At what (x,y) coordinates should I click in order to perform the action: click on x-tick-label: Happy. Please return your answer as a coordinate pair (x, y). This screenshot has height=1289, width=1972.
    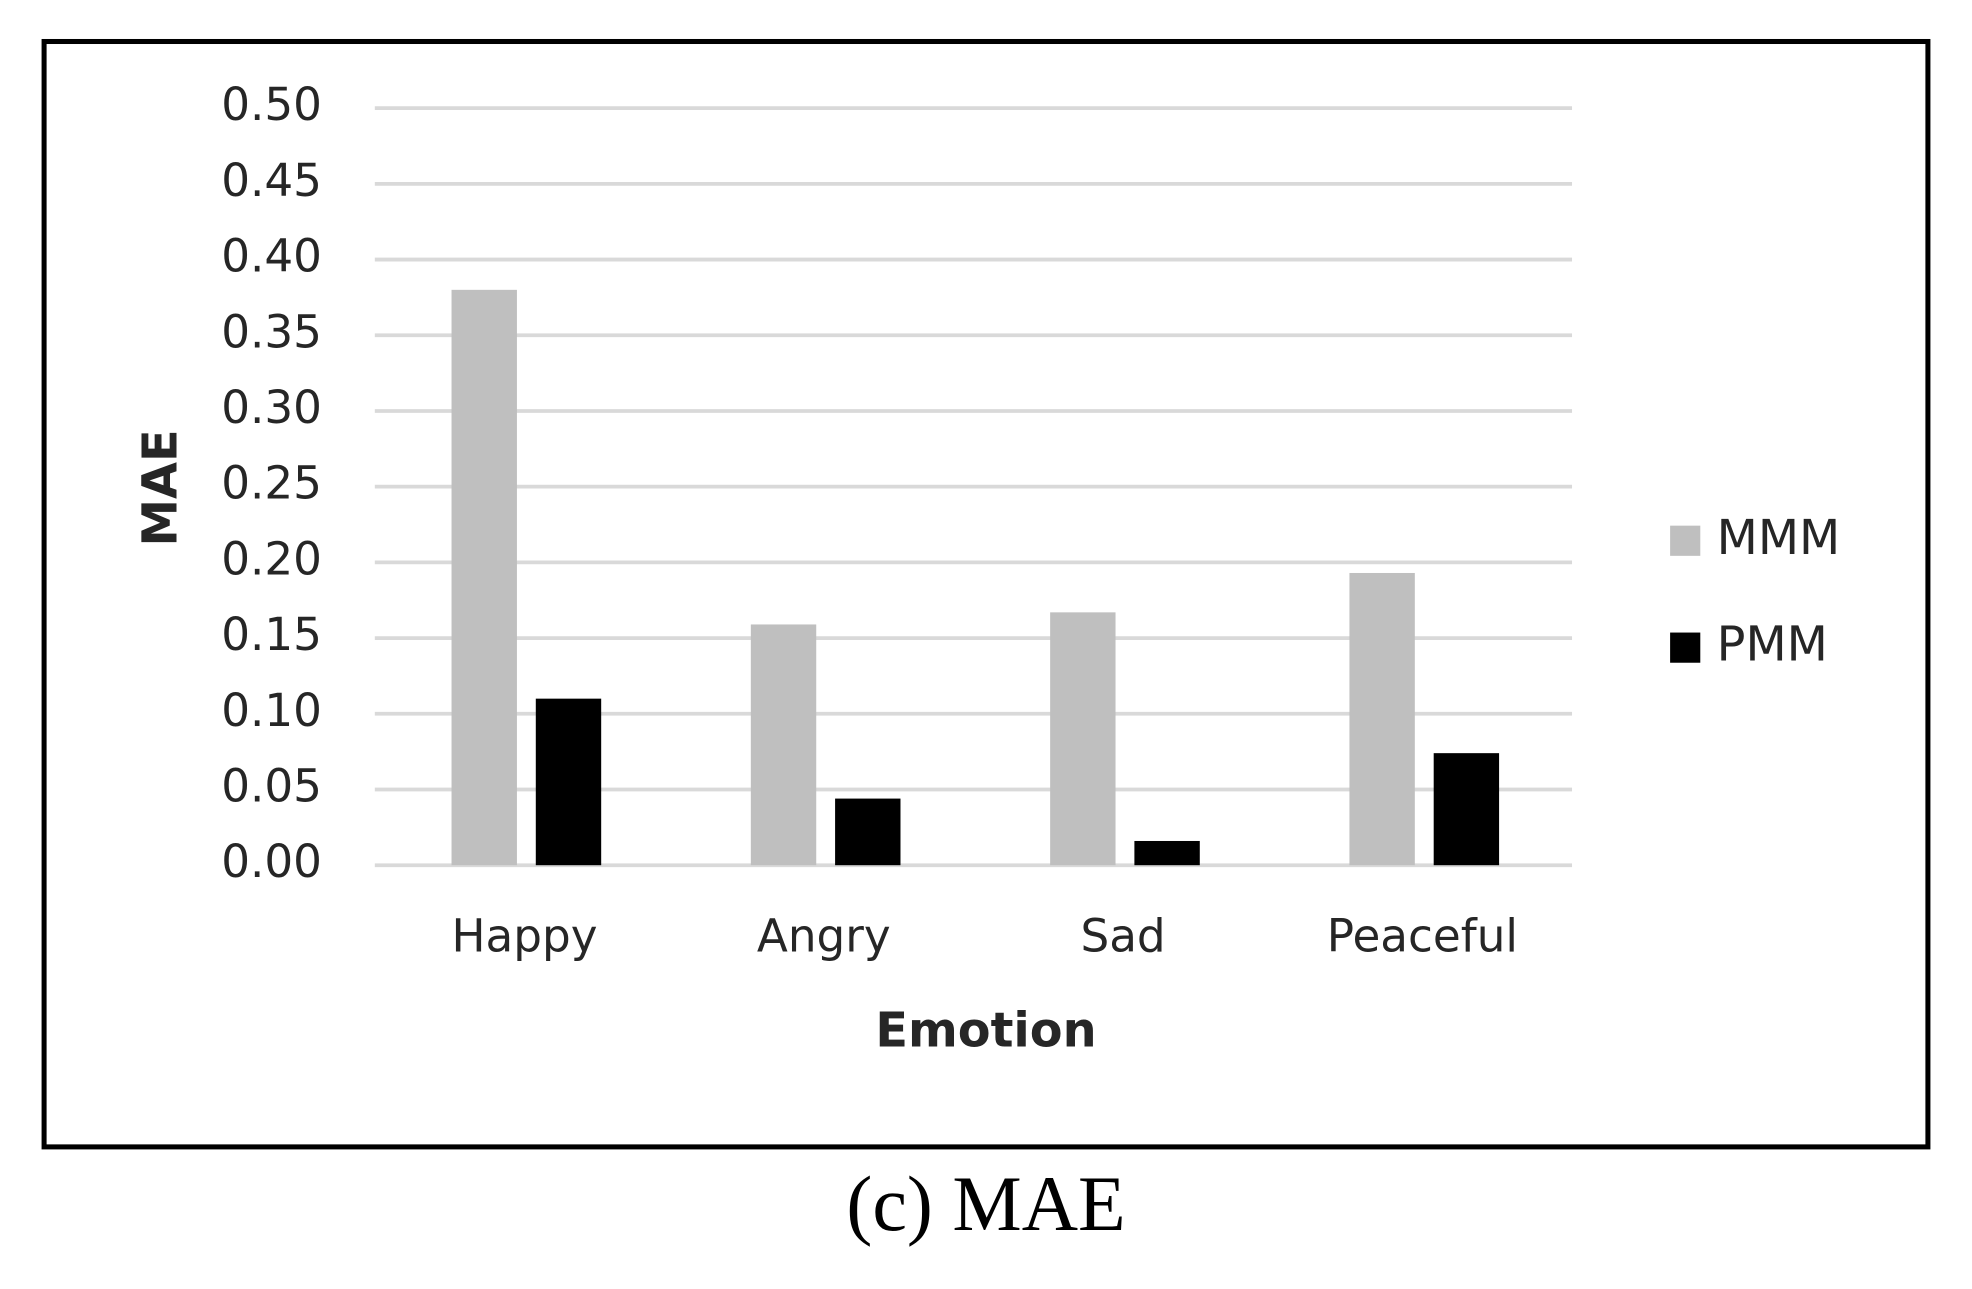
    Looking at the image, I should click on (524, 935).